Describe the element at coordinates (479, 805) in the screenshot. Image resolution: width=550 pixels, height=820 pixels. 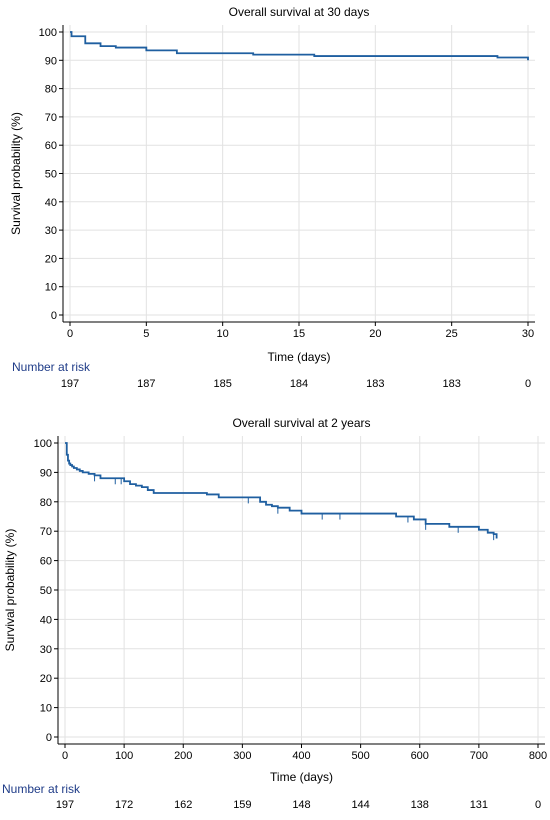
I see `risk-count: 131` at that location.